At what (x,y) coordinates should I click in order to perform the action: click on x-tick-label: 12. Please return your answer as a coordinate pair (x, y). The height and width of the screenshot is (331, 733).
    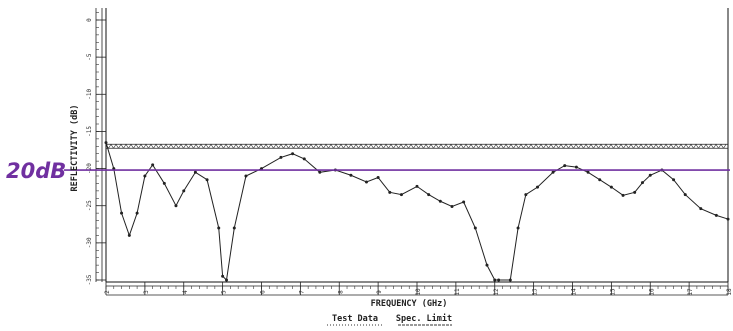
    Looking at the image, I should click on (496, 292).